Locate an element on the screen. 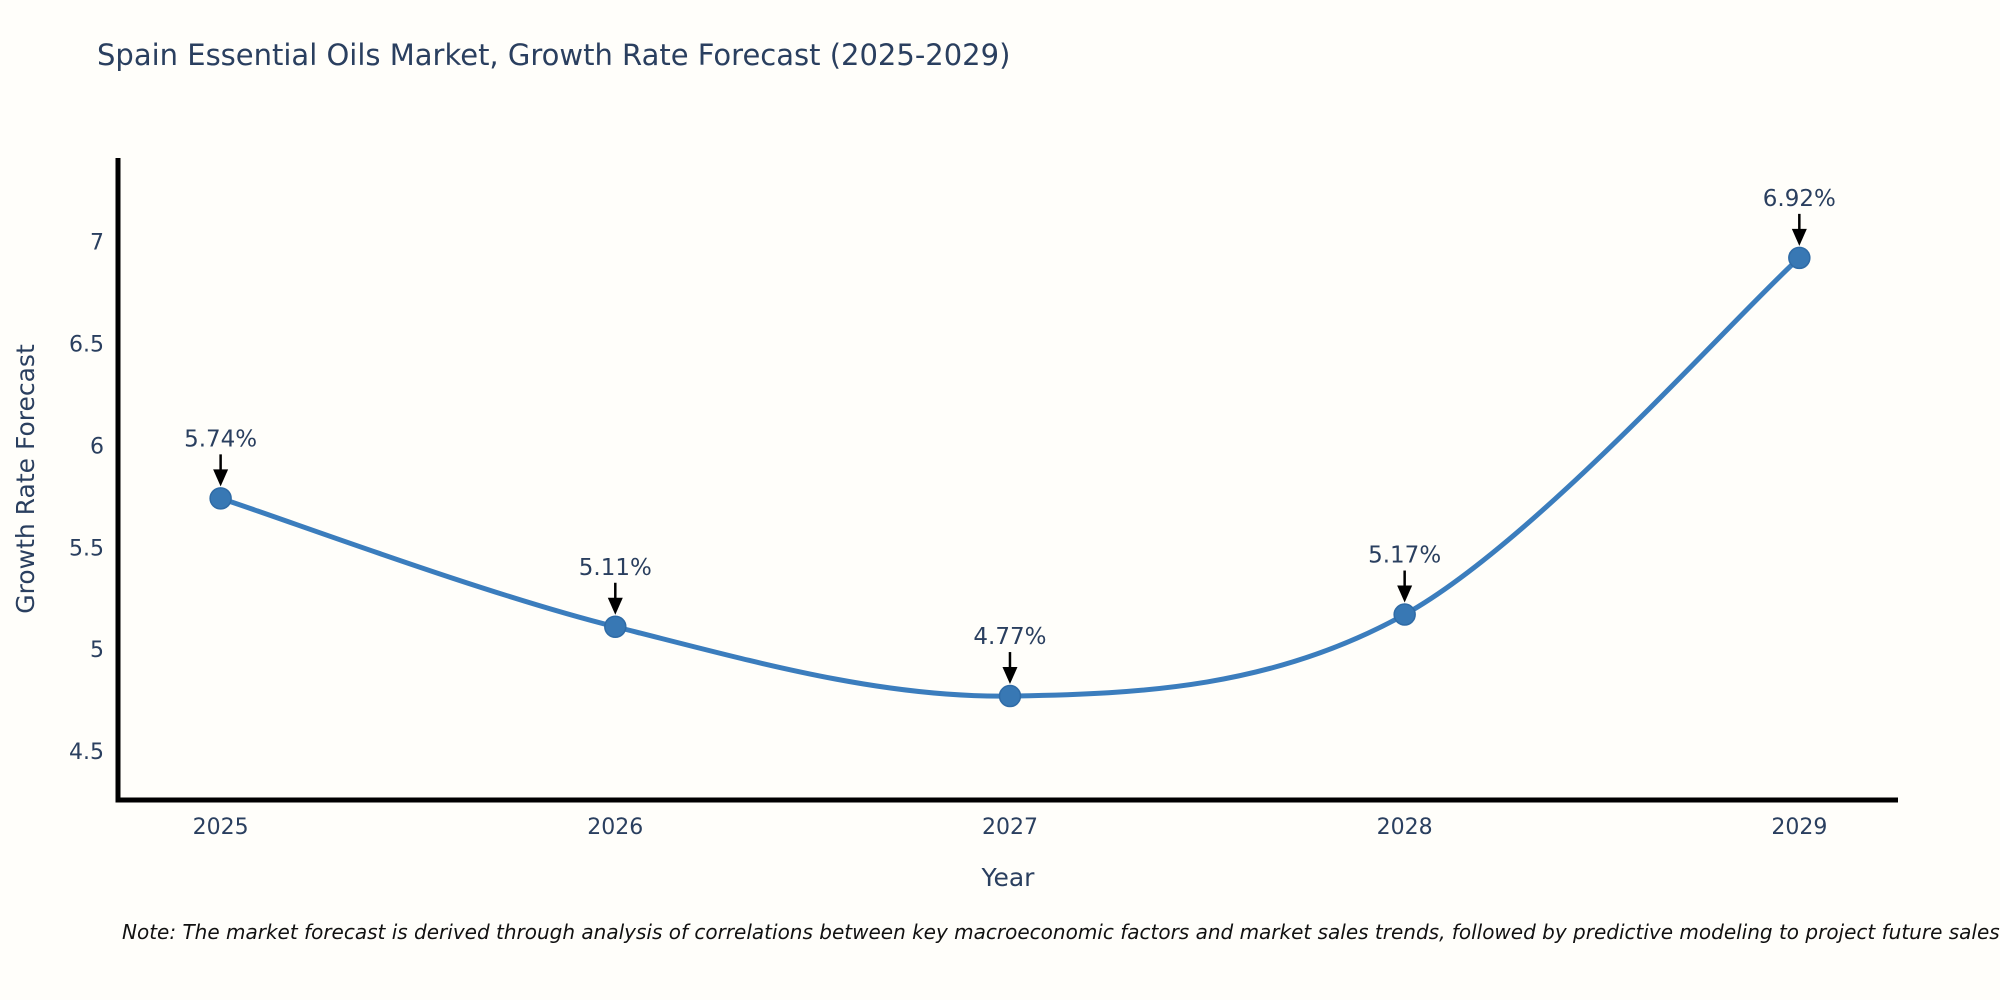  point-value-label: 5.11% is located at coordinates (615, 568).